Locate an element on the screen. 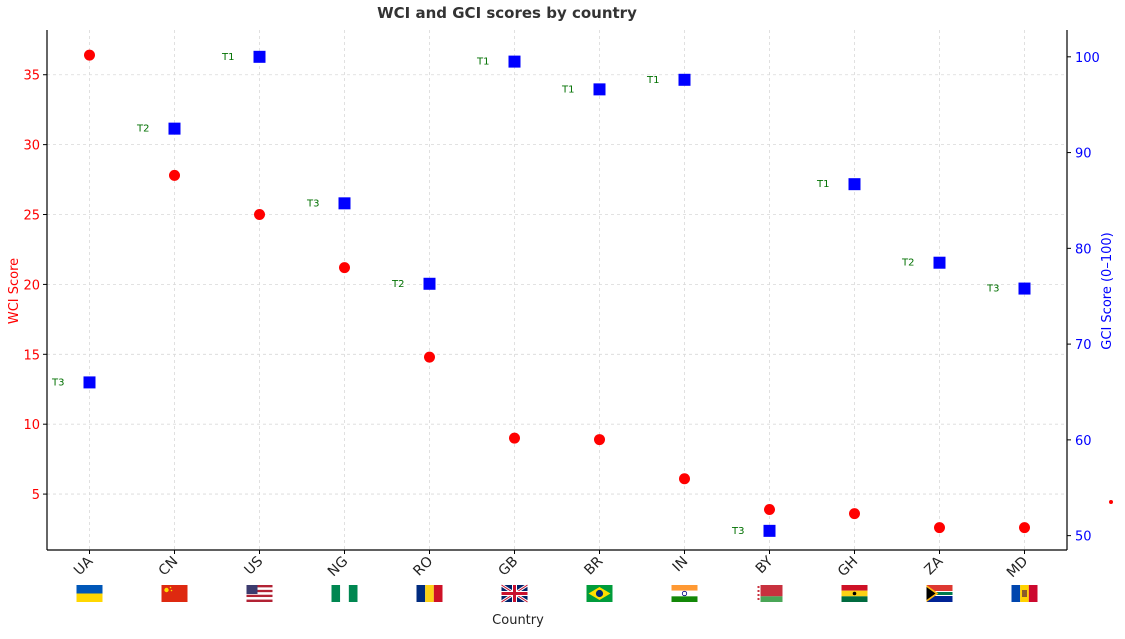 This screenshot has width=1125, height=639. y-tick-label-left: 20 is located at coordinates (31, 285).